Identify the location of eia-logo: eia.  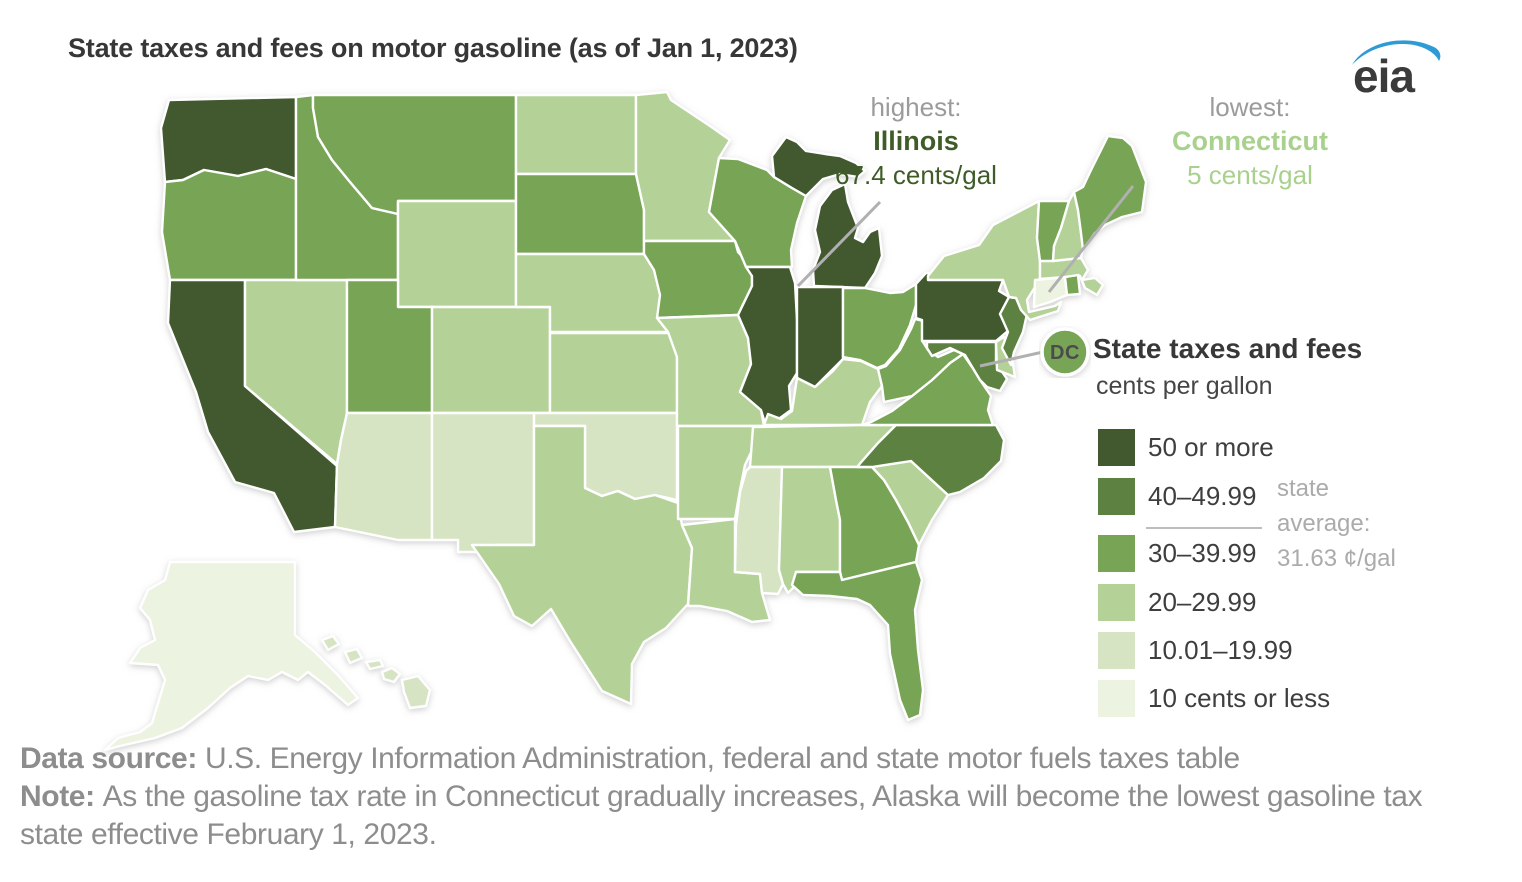
(1396, 70).